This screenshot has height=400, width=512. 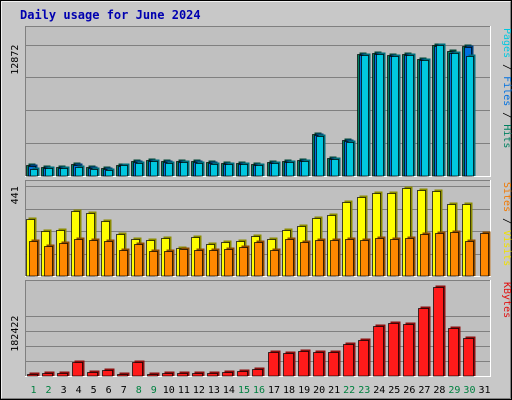 I want to click on scale-label: 12872, so click(x=15, y=60).